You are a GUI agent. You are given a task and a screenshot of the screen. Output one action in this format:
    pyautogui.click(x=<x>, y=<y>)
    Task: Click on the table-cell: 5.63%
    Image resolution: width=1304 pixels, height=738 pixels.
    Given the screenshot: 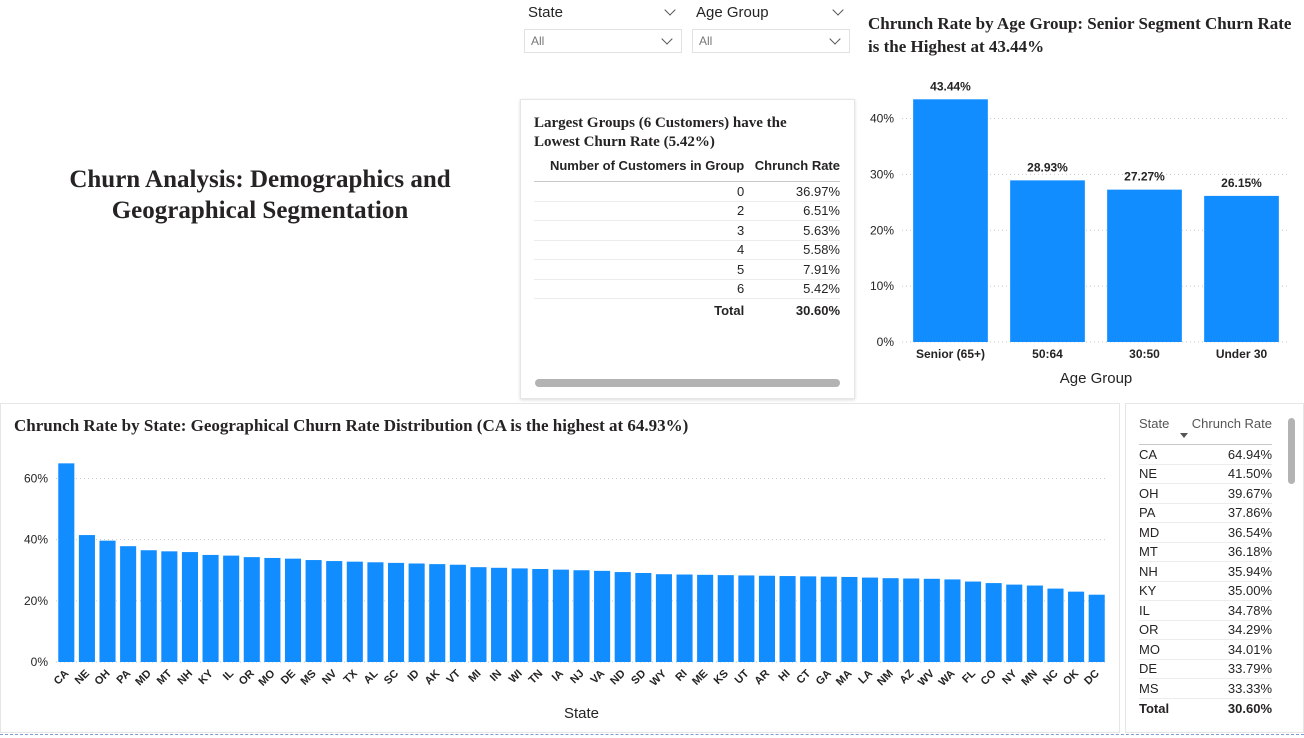 What is the action you would take?
    pyautogui.click(x=792, y=230)
    